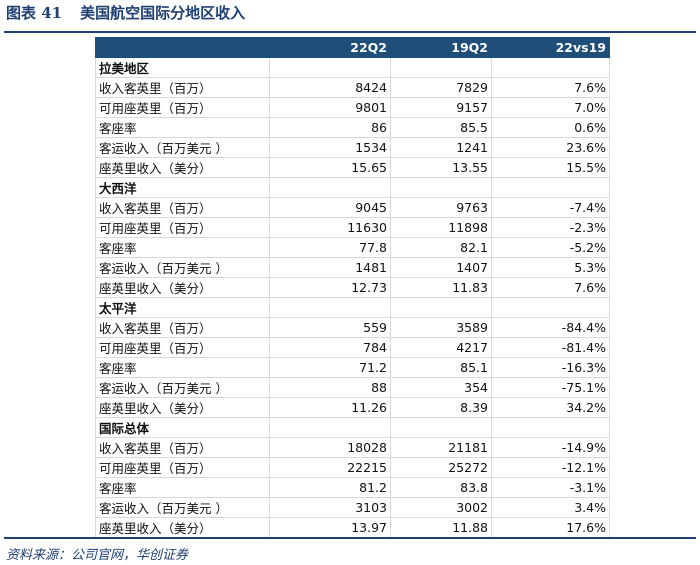 The image size is (700, 565). Describe the element at coordinates (182, 47) in the screenshot. I see `header-cell` at that location.